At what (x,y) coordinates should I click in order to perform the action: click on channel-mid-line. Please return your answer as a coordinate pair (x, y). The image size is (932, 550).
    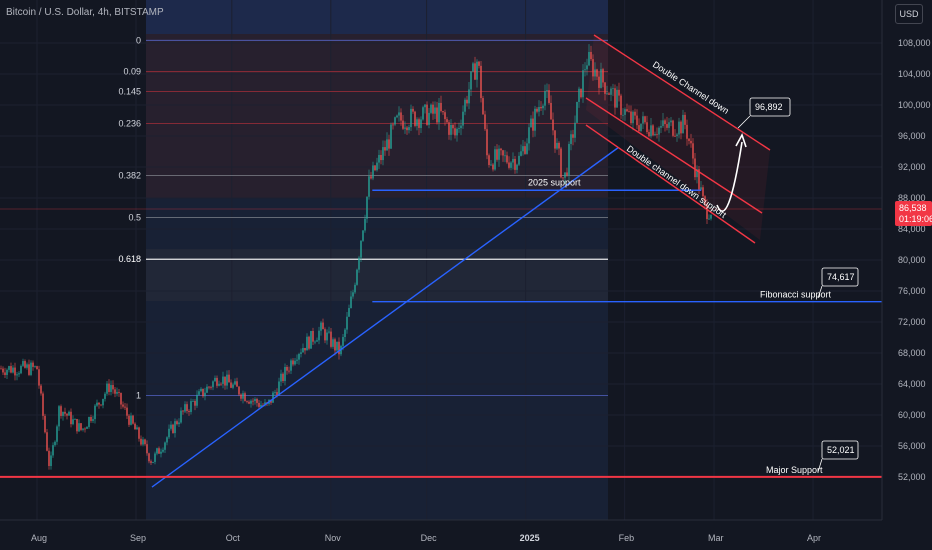
    Looking at the image, I should click on (674, 155).